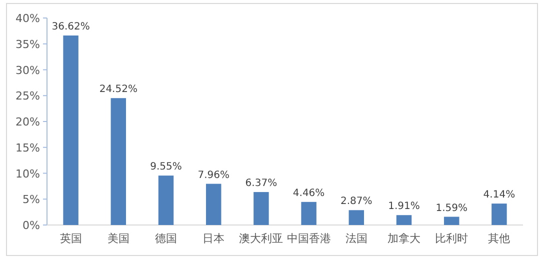 The image size is (543, 263). I want to click on x-tick-label: 法国, so click(356, 238).